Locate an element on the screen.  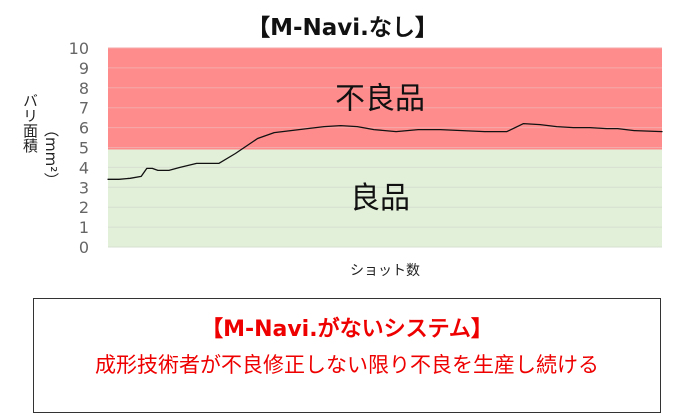
y-tick-label: 9 is located at coordinates (84, 68).